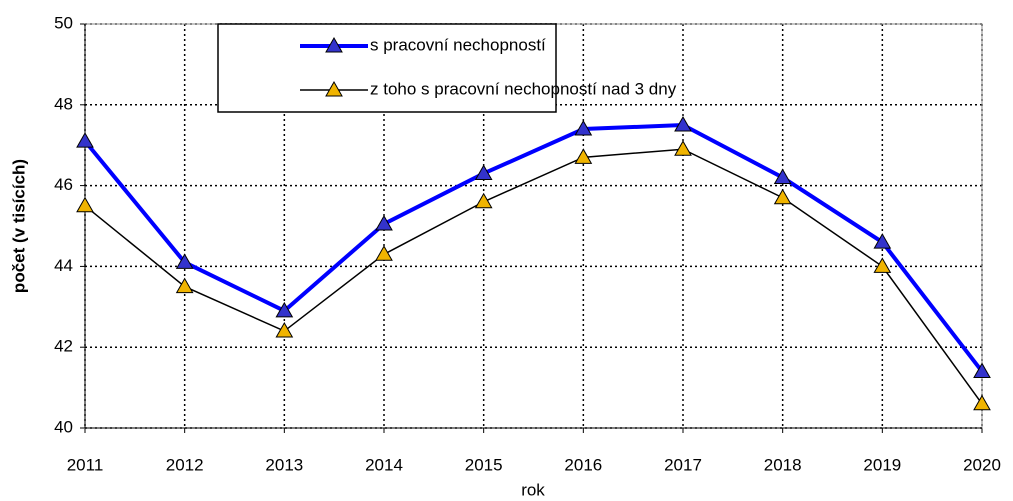  I want to click on y-tick-label: 46, so click(63, 184).